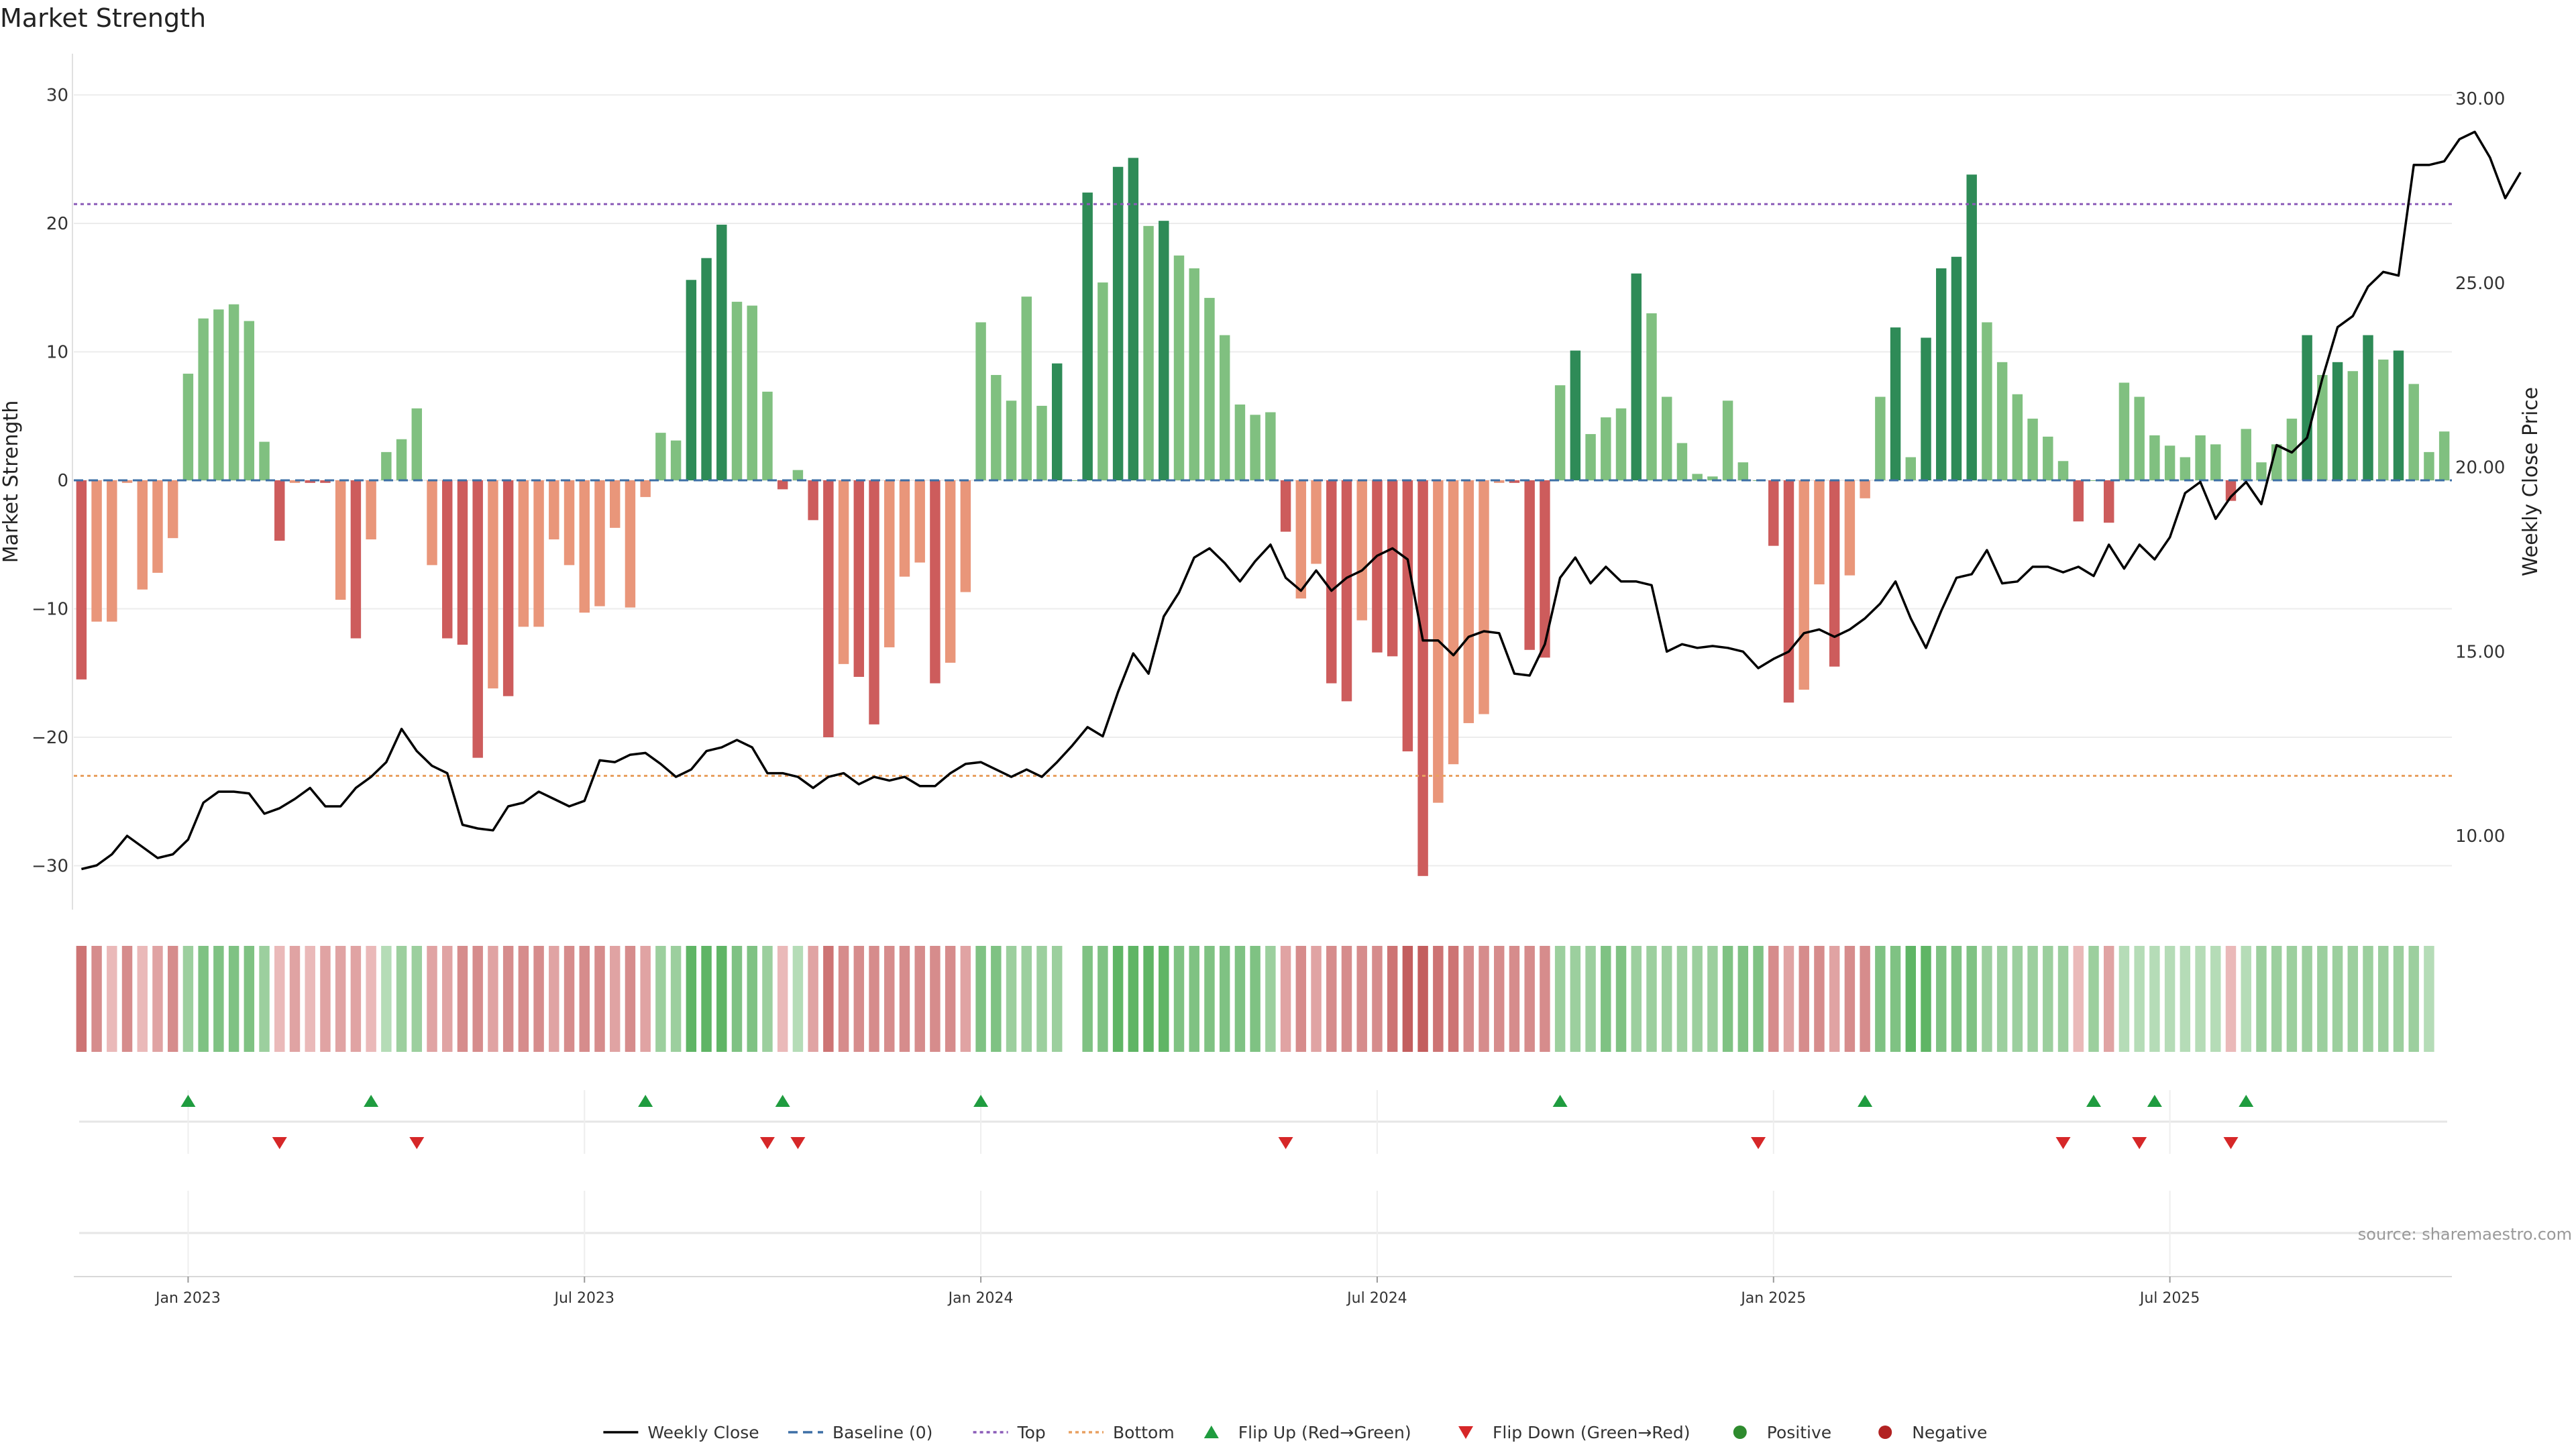 This screenshot has height=1449, width=2576. What do you see at coordinates (1949, 1432) in the screenshot?
I see `legend-label: Negative` at bounding box center [1949, 1432].